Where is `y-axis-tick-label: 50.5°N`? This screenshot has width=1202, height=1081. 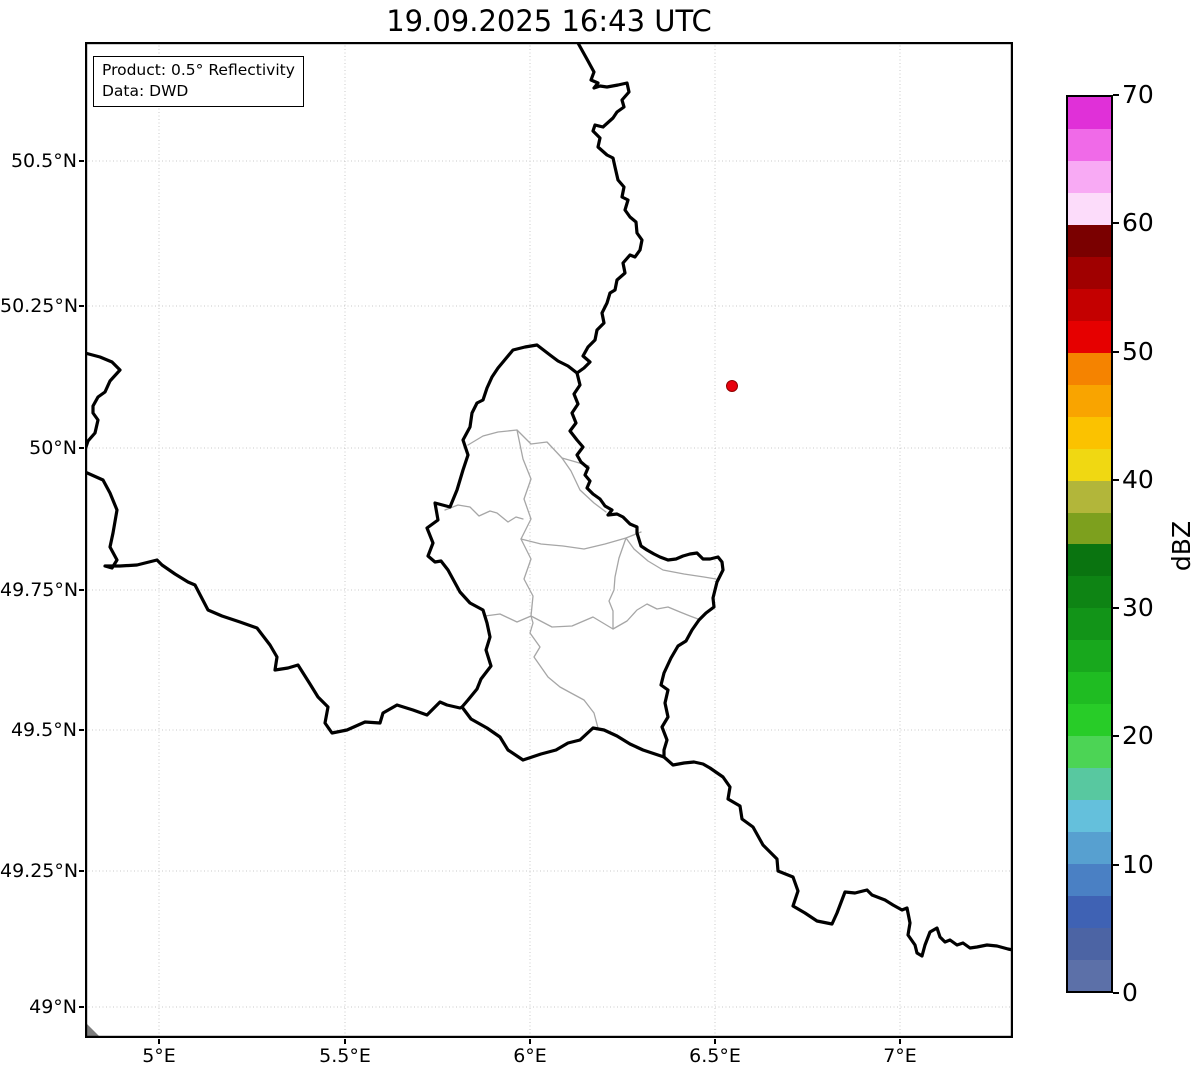 y-axis-tick-label: 50.5°N is located at coordinates (43, 161).